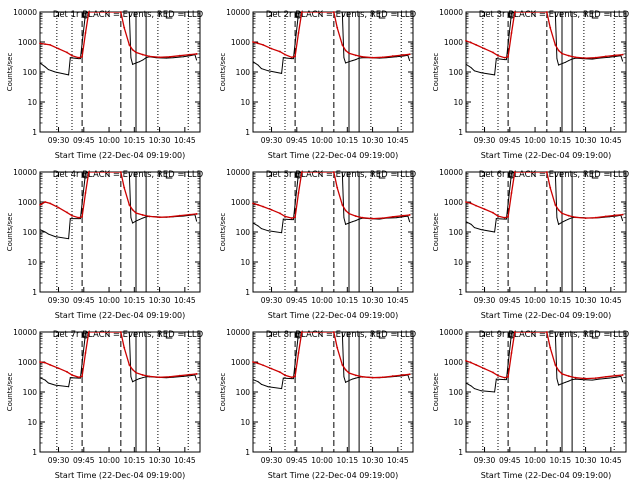  I want to click on x-tick-label: 10:45, so click(185, 300).